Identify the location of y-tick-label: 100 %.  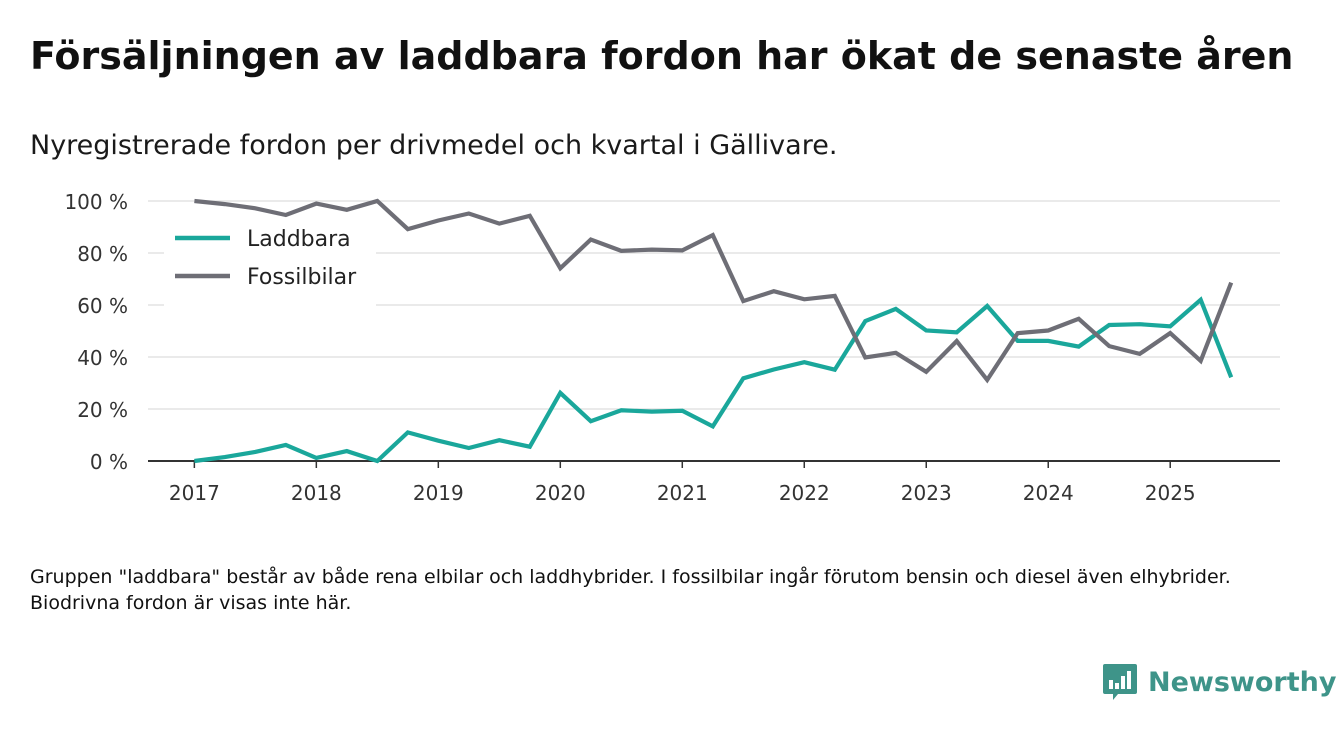
(96, 202).